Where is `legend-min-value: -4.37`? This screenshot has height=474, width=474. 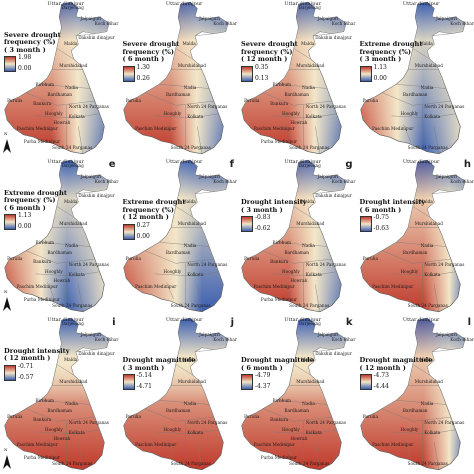
legend-min-value: -4.37 is located at coordinates (263, 387).